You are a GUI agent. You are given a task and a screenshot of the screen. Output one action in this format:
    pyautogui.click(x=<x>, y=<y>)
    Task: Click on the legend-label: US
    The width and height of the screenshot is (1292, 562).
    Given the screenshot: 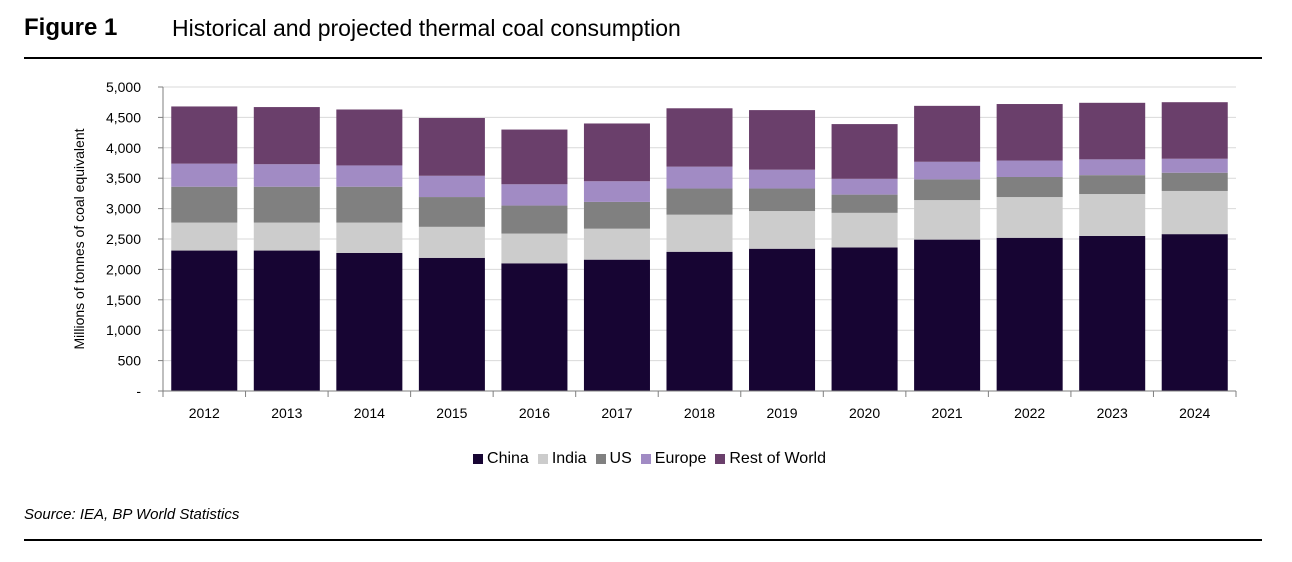 What is the action you would take?
    pyautogui.click(x=620, y=458)
    